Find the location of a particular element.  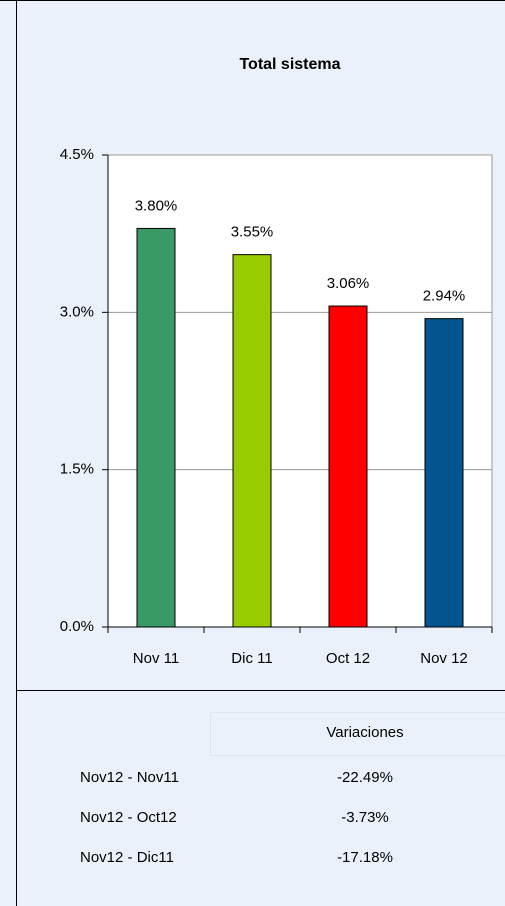

row-value: -17.18% is located at coordinates (365, 857).